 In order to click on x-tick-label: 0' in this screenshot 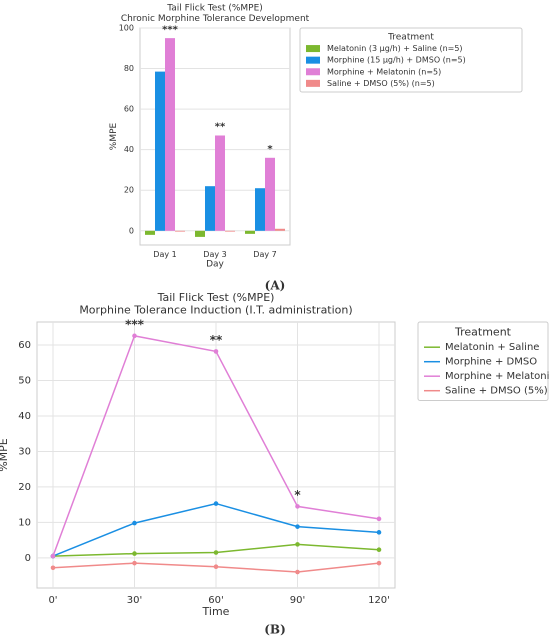, I will do `click(52, 600)`.